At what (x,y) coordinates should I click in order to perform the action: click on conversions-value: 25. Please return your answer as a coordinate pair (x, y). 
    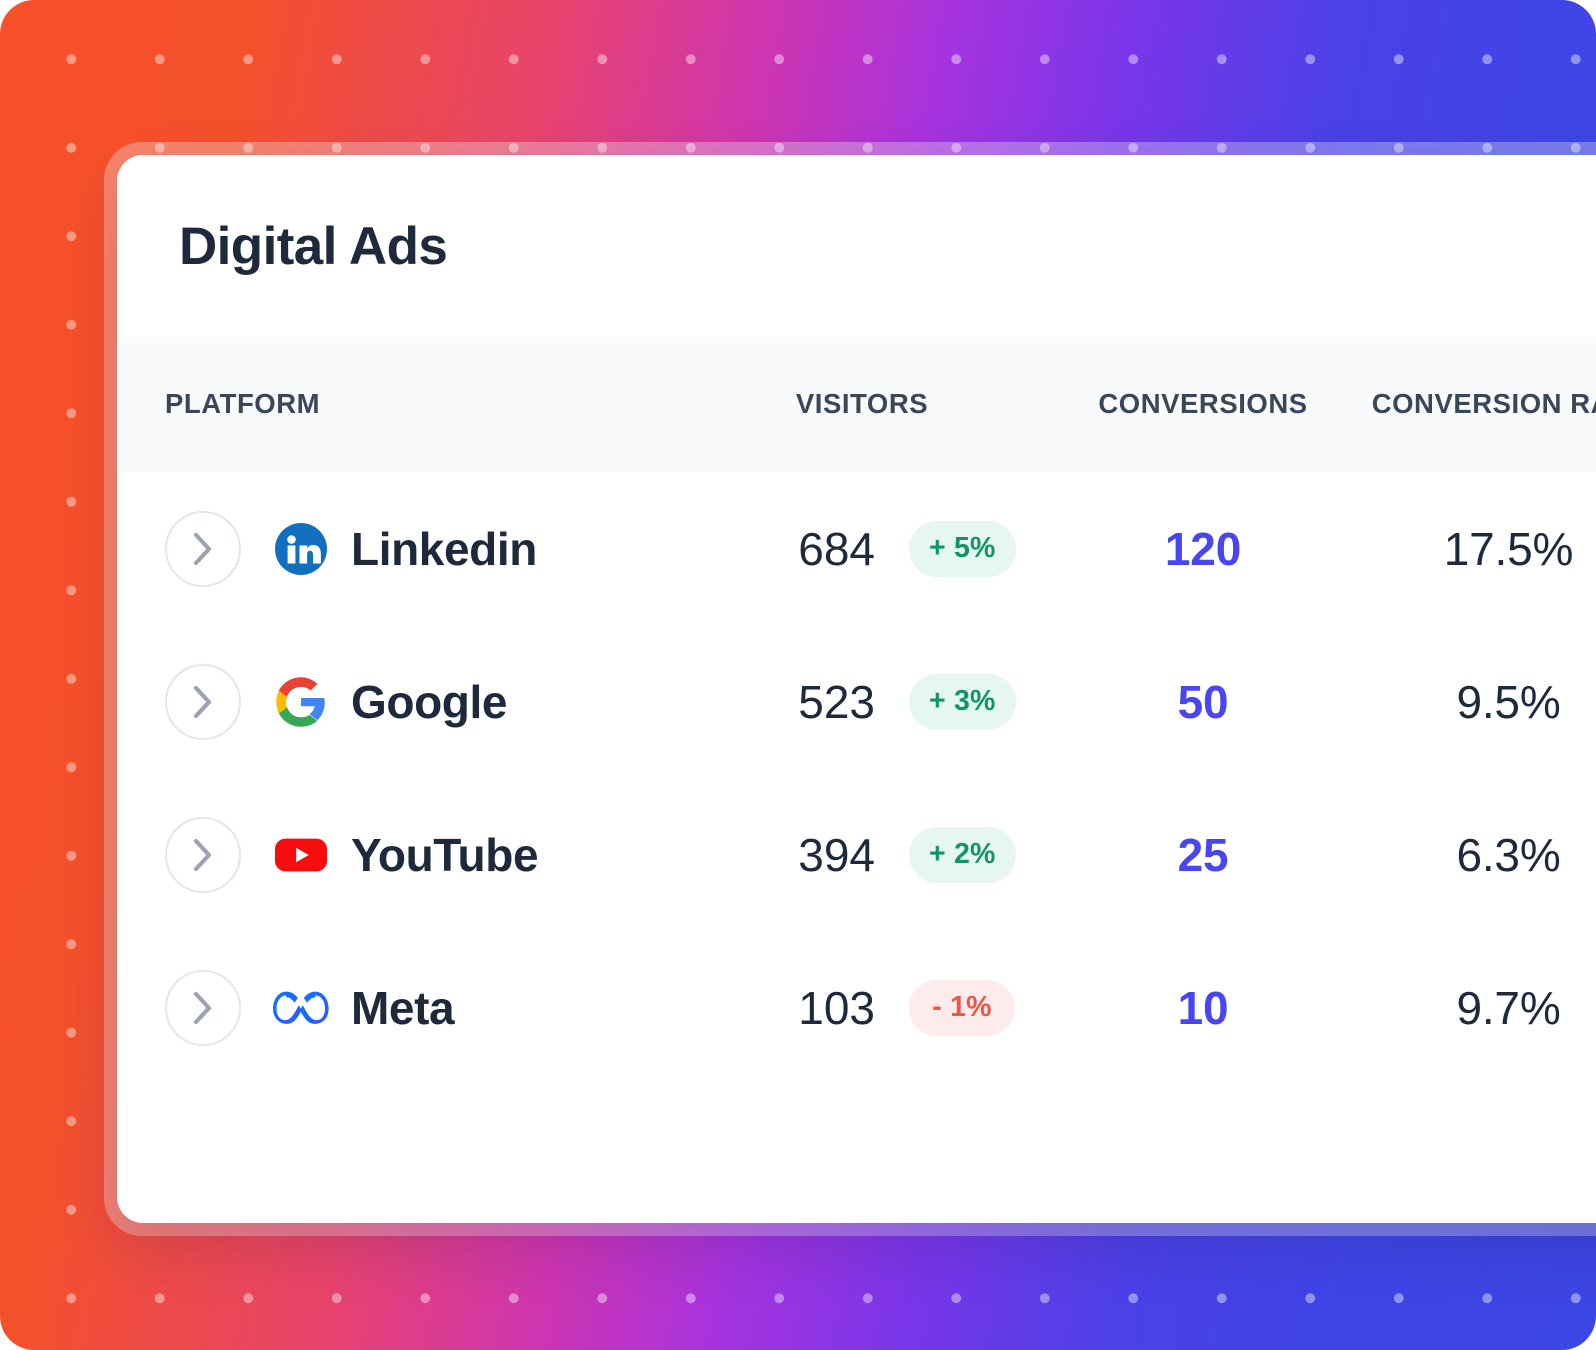
    Looking at the image, I should click on (1203, 854).